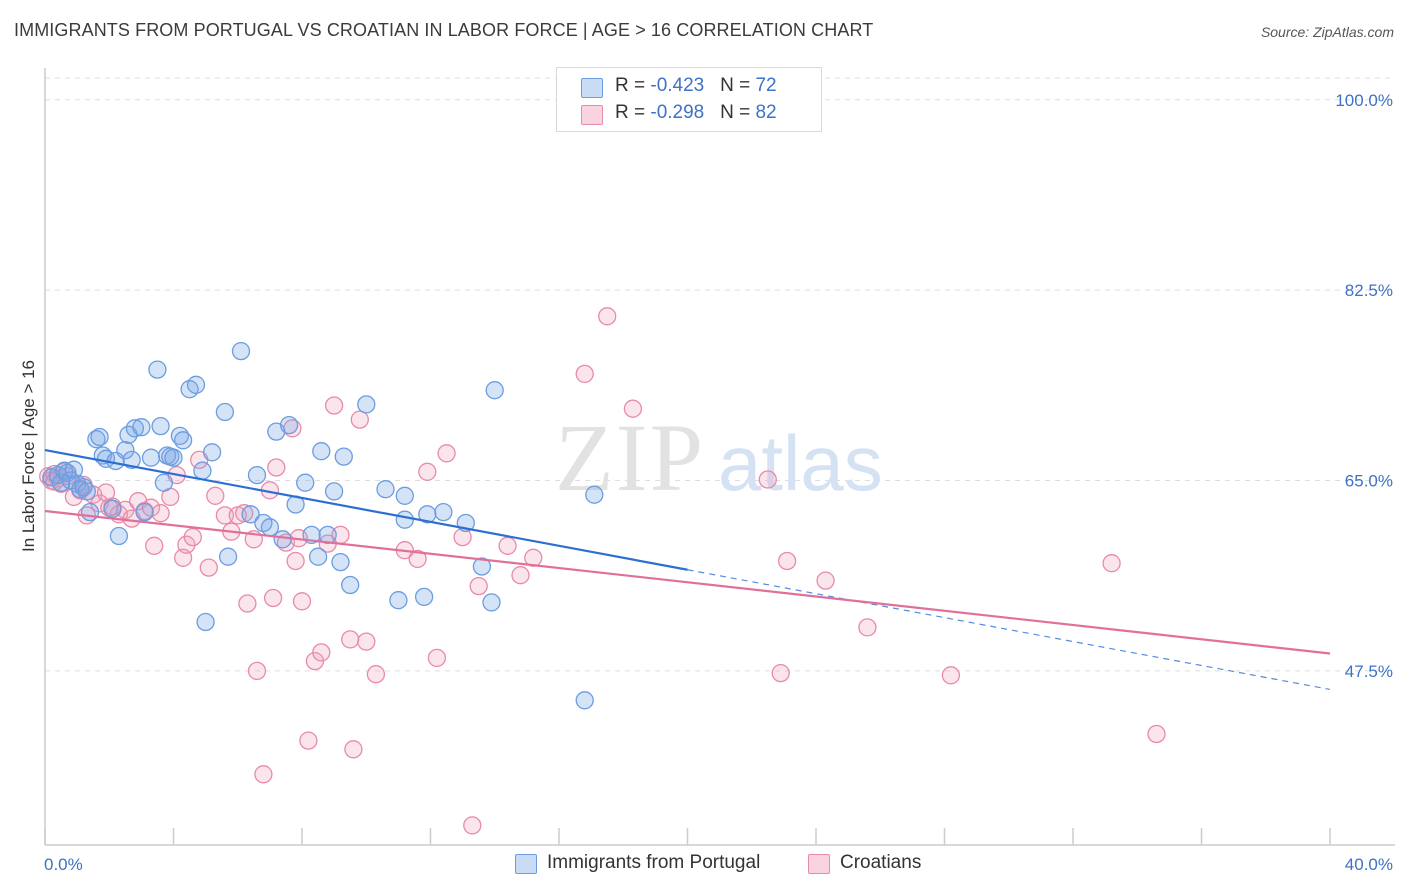 This screenshot has height=892, width=1406. I want to click on y-tick-label: 65.0%, so click(1369, 481).